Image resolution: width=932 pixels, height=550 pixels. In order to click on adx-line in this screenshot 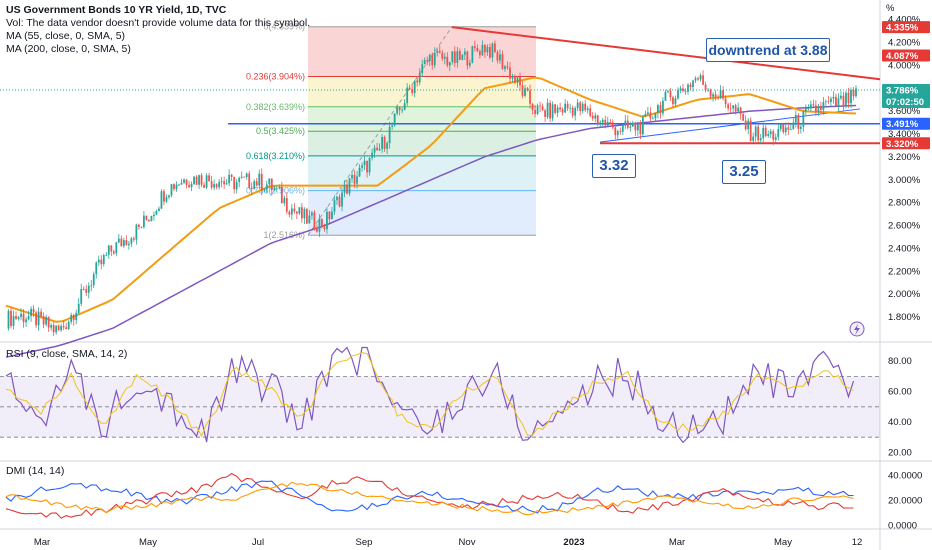, I will do `click(429, 498)`.